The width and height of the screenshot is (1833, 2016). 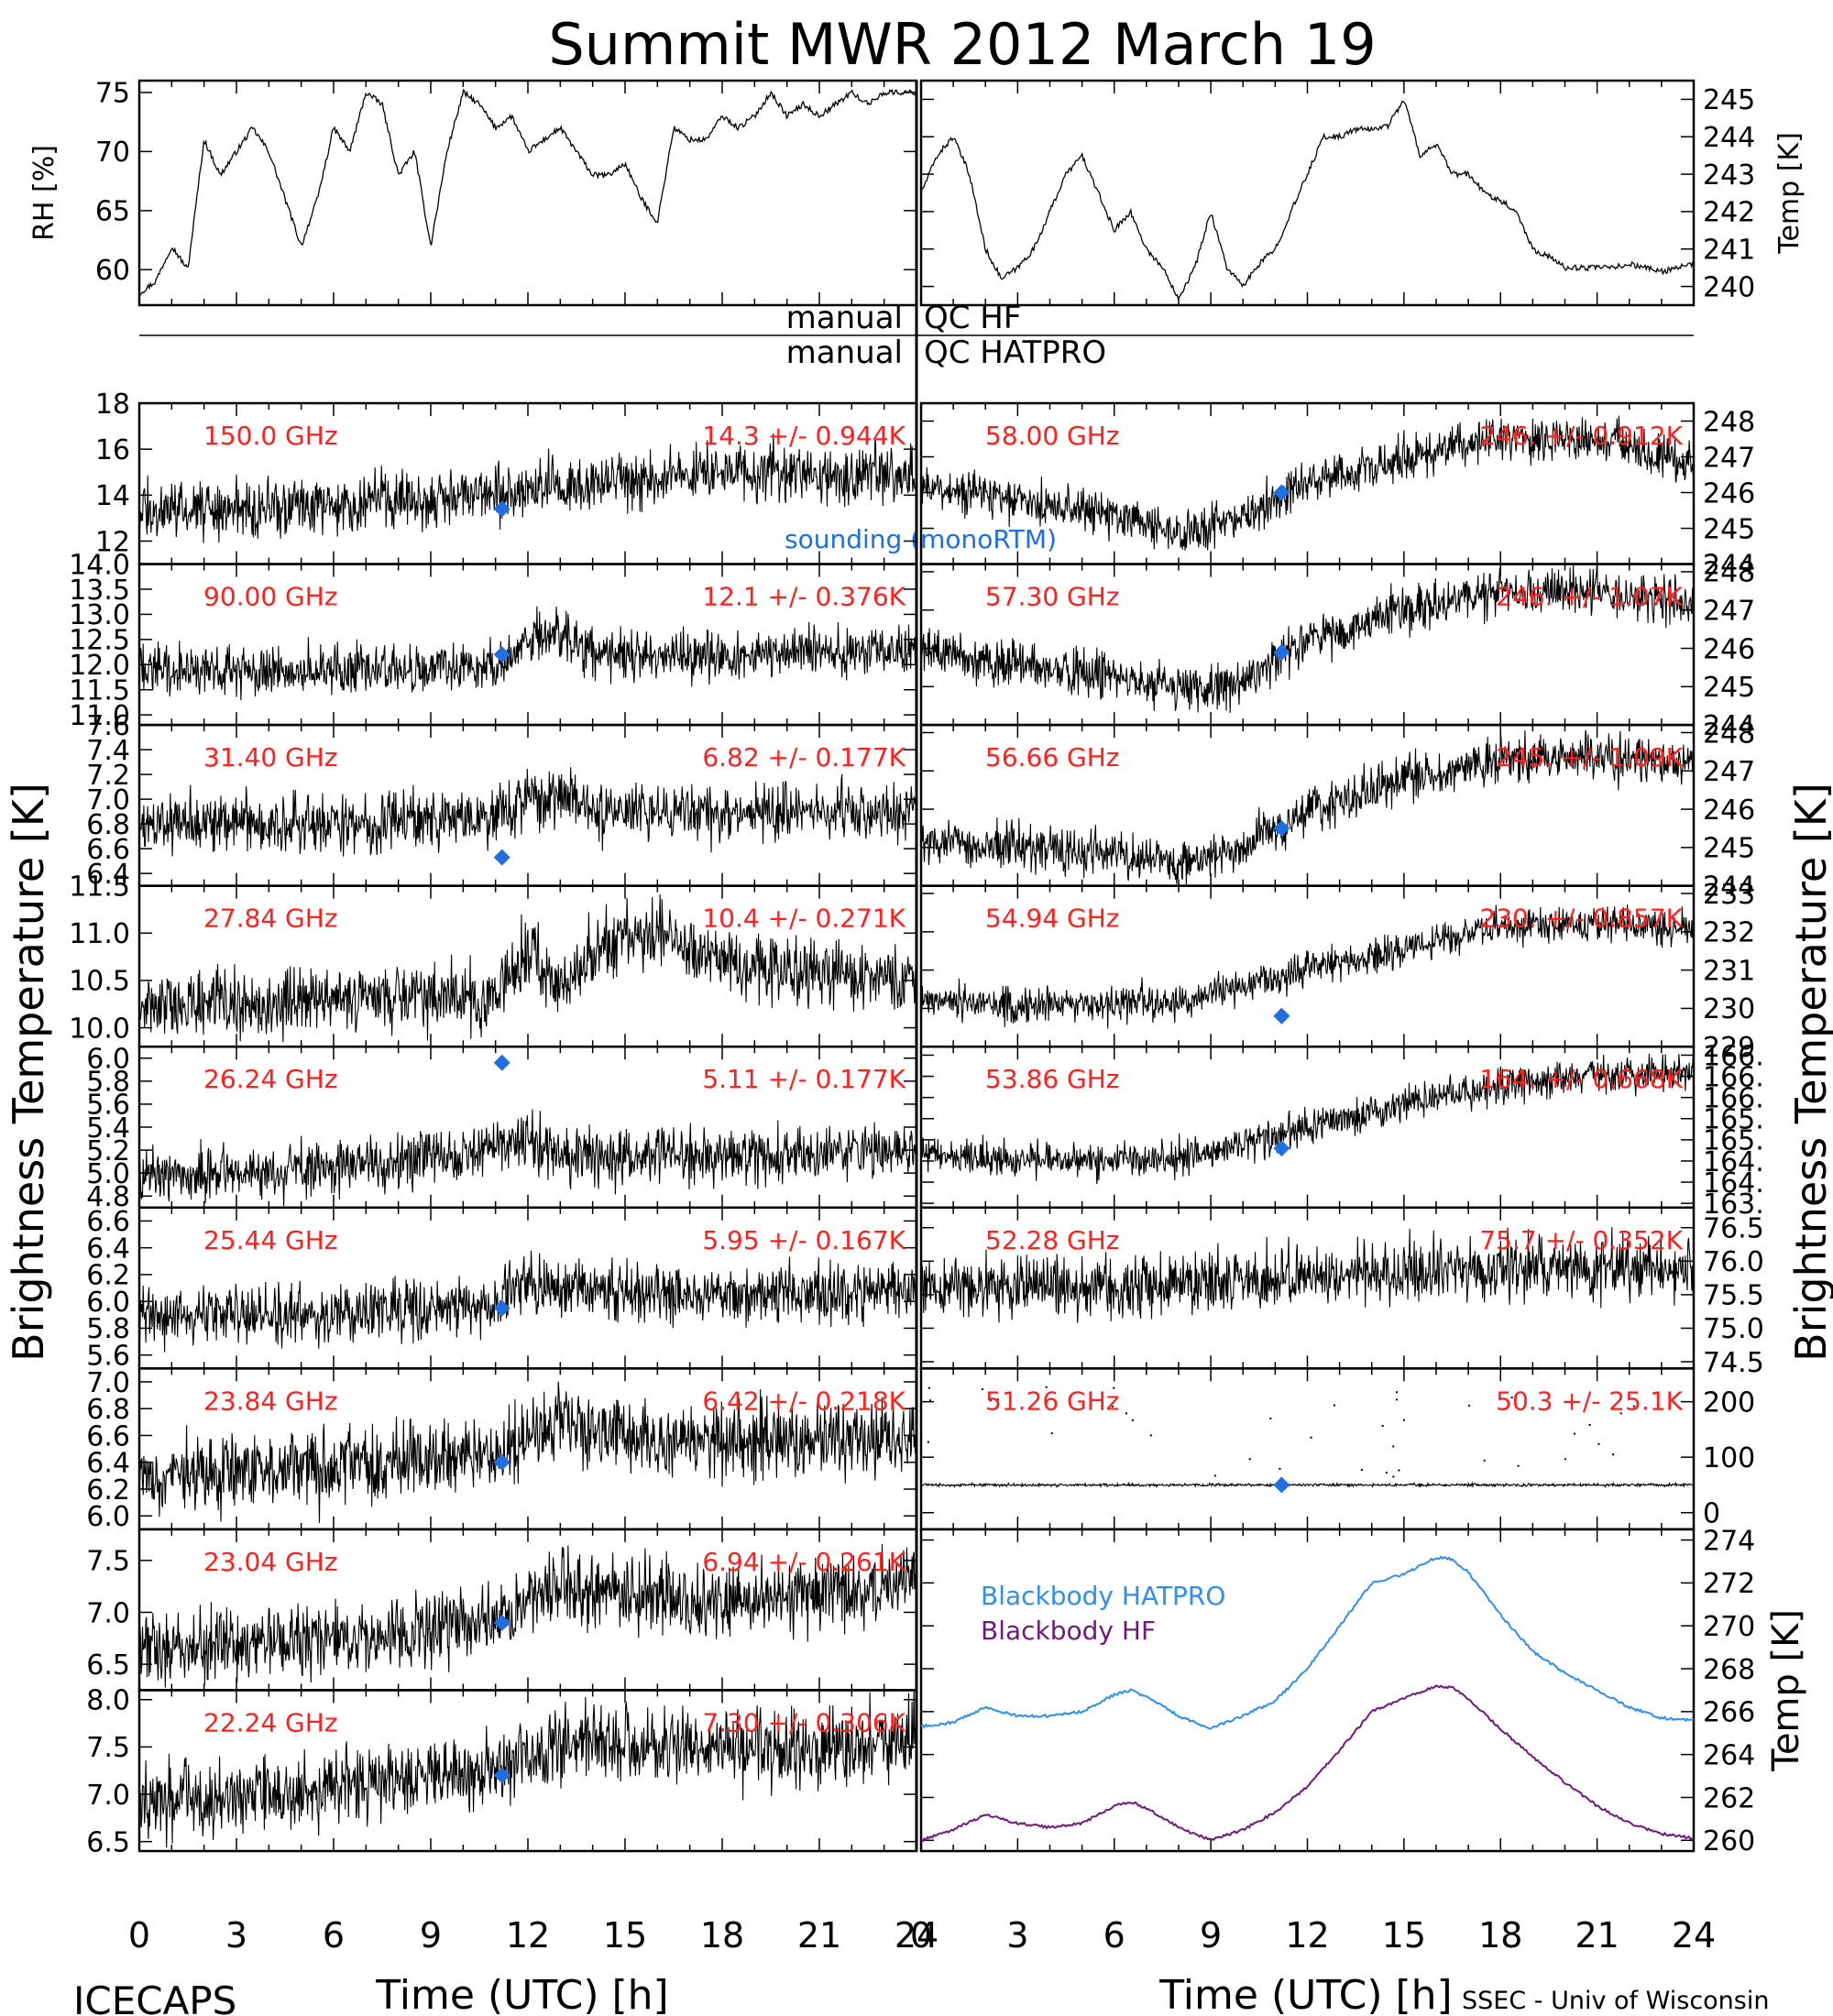 What do you see at coordinates (1729, 887) in the screenshot?
I see `chart-tb_56.66-y-tick-label: 244` at bounding box center [1729, 887].